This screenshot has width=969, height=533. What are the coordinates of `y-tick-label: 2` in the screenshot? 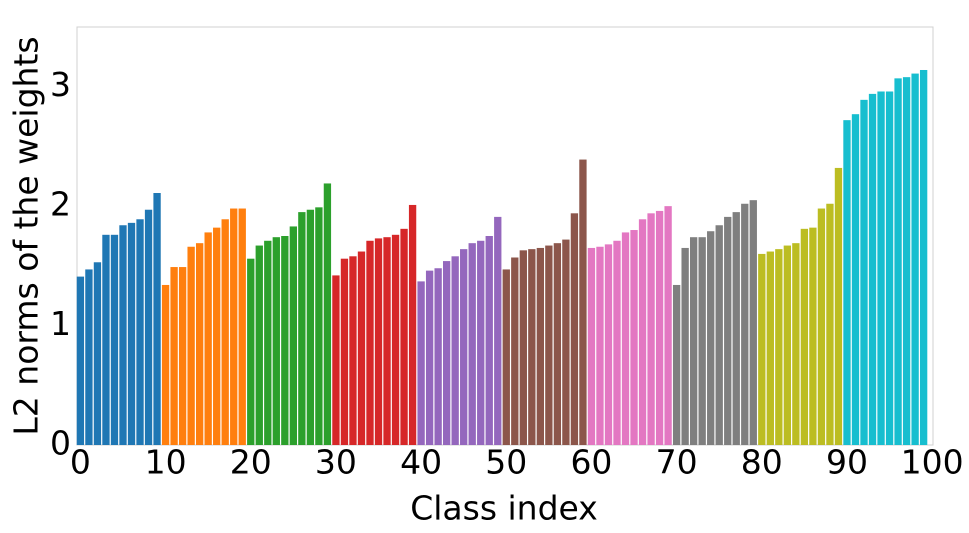 It's located at (60, 204).